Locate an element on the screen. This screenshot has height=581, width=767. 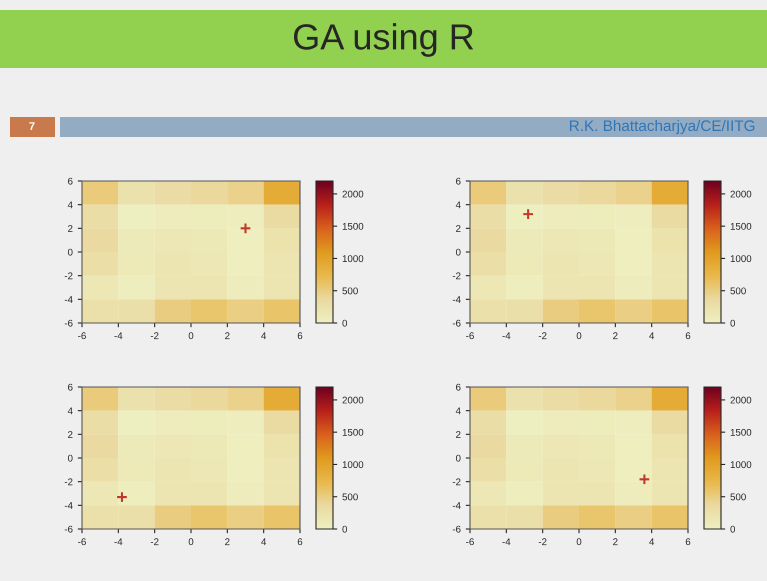
text: R.K. Bhattacharjya/CE/IITG is located at coordinates (662, 127).